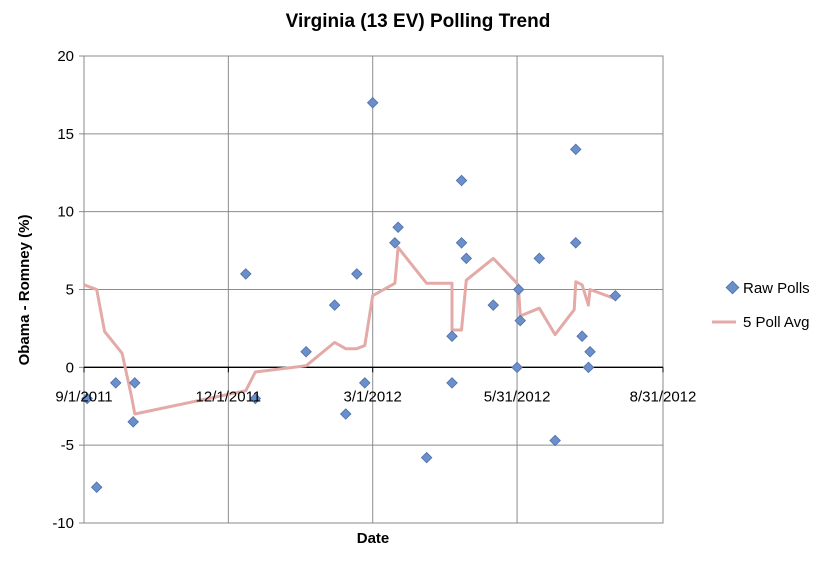  Describe the element at coordinates (776, 288) in the screenshot. I see `legend-label-raw-polls: Raw Polls` at that location.